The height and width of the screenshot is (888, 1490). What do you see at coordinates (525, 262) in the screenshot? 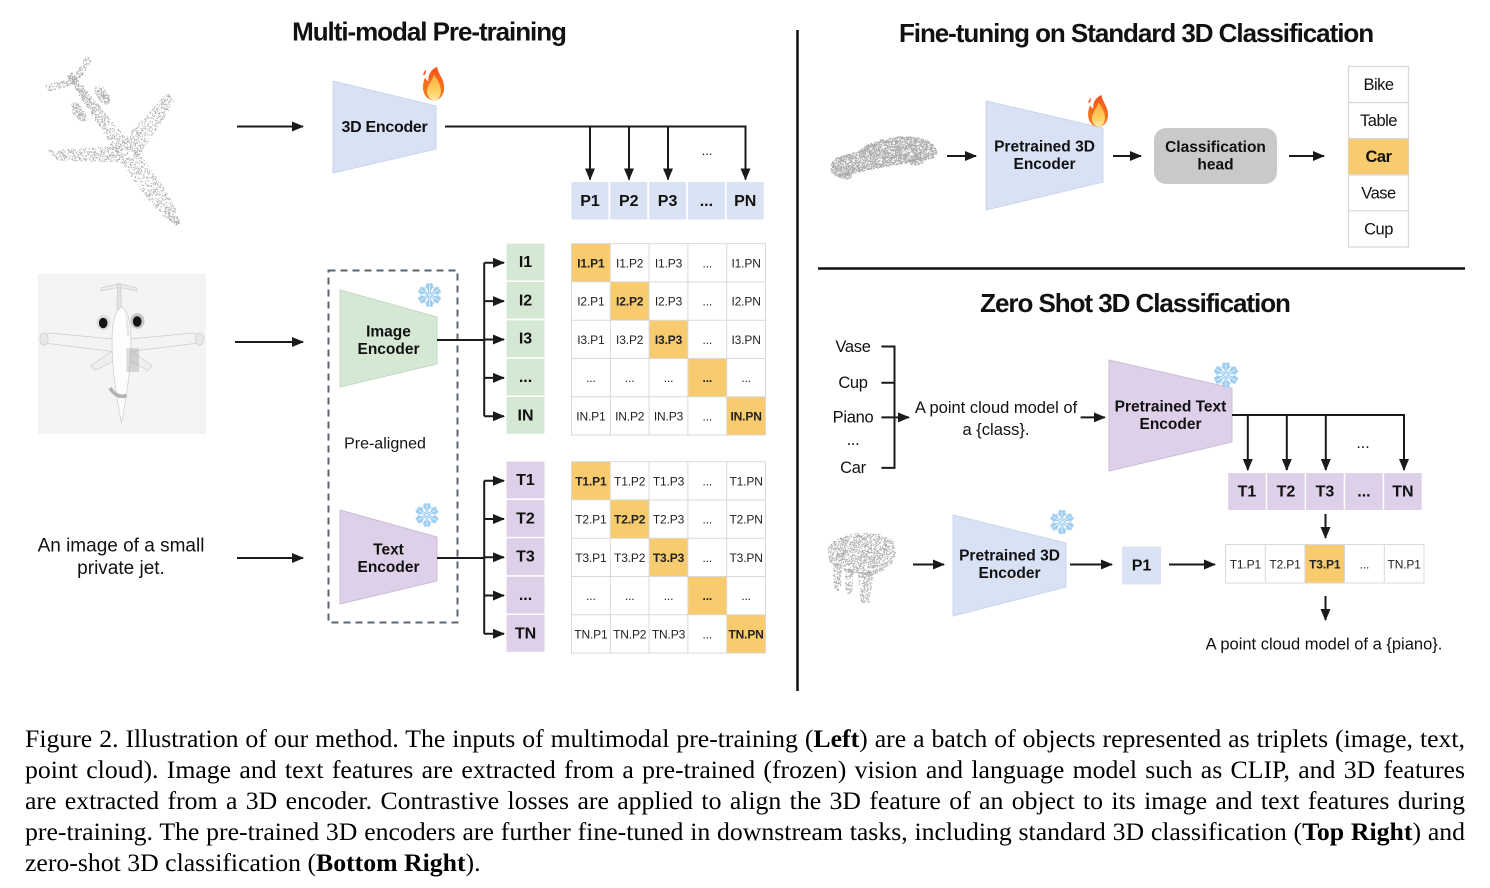
I see `svg-text: I1` at bounding box center [525, 262].